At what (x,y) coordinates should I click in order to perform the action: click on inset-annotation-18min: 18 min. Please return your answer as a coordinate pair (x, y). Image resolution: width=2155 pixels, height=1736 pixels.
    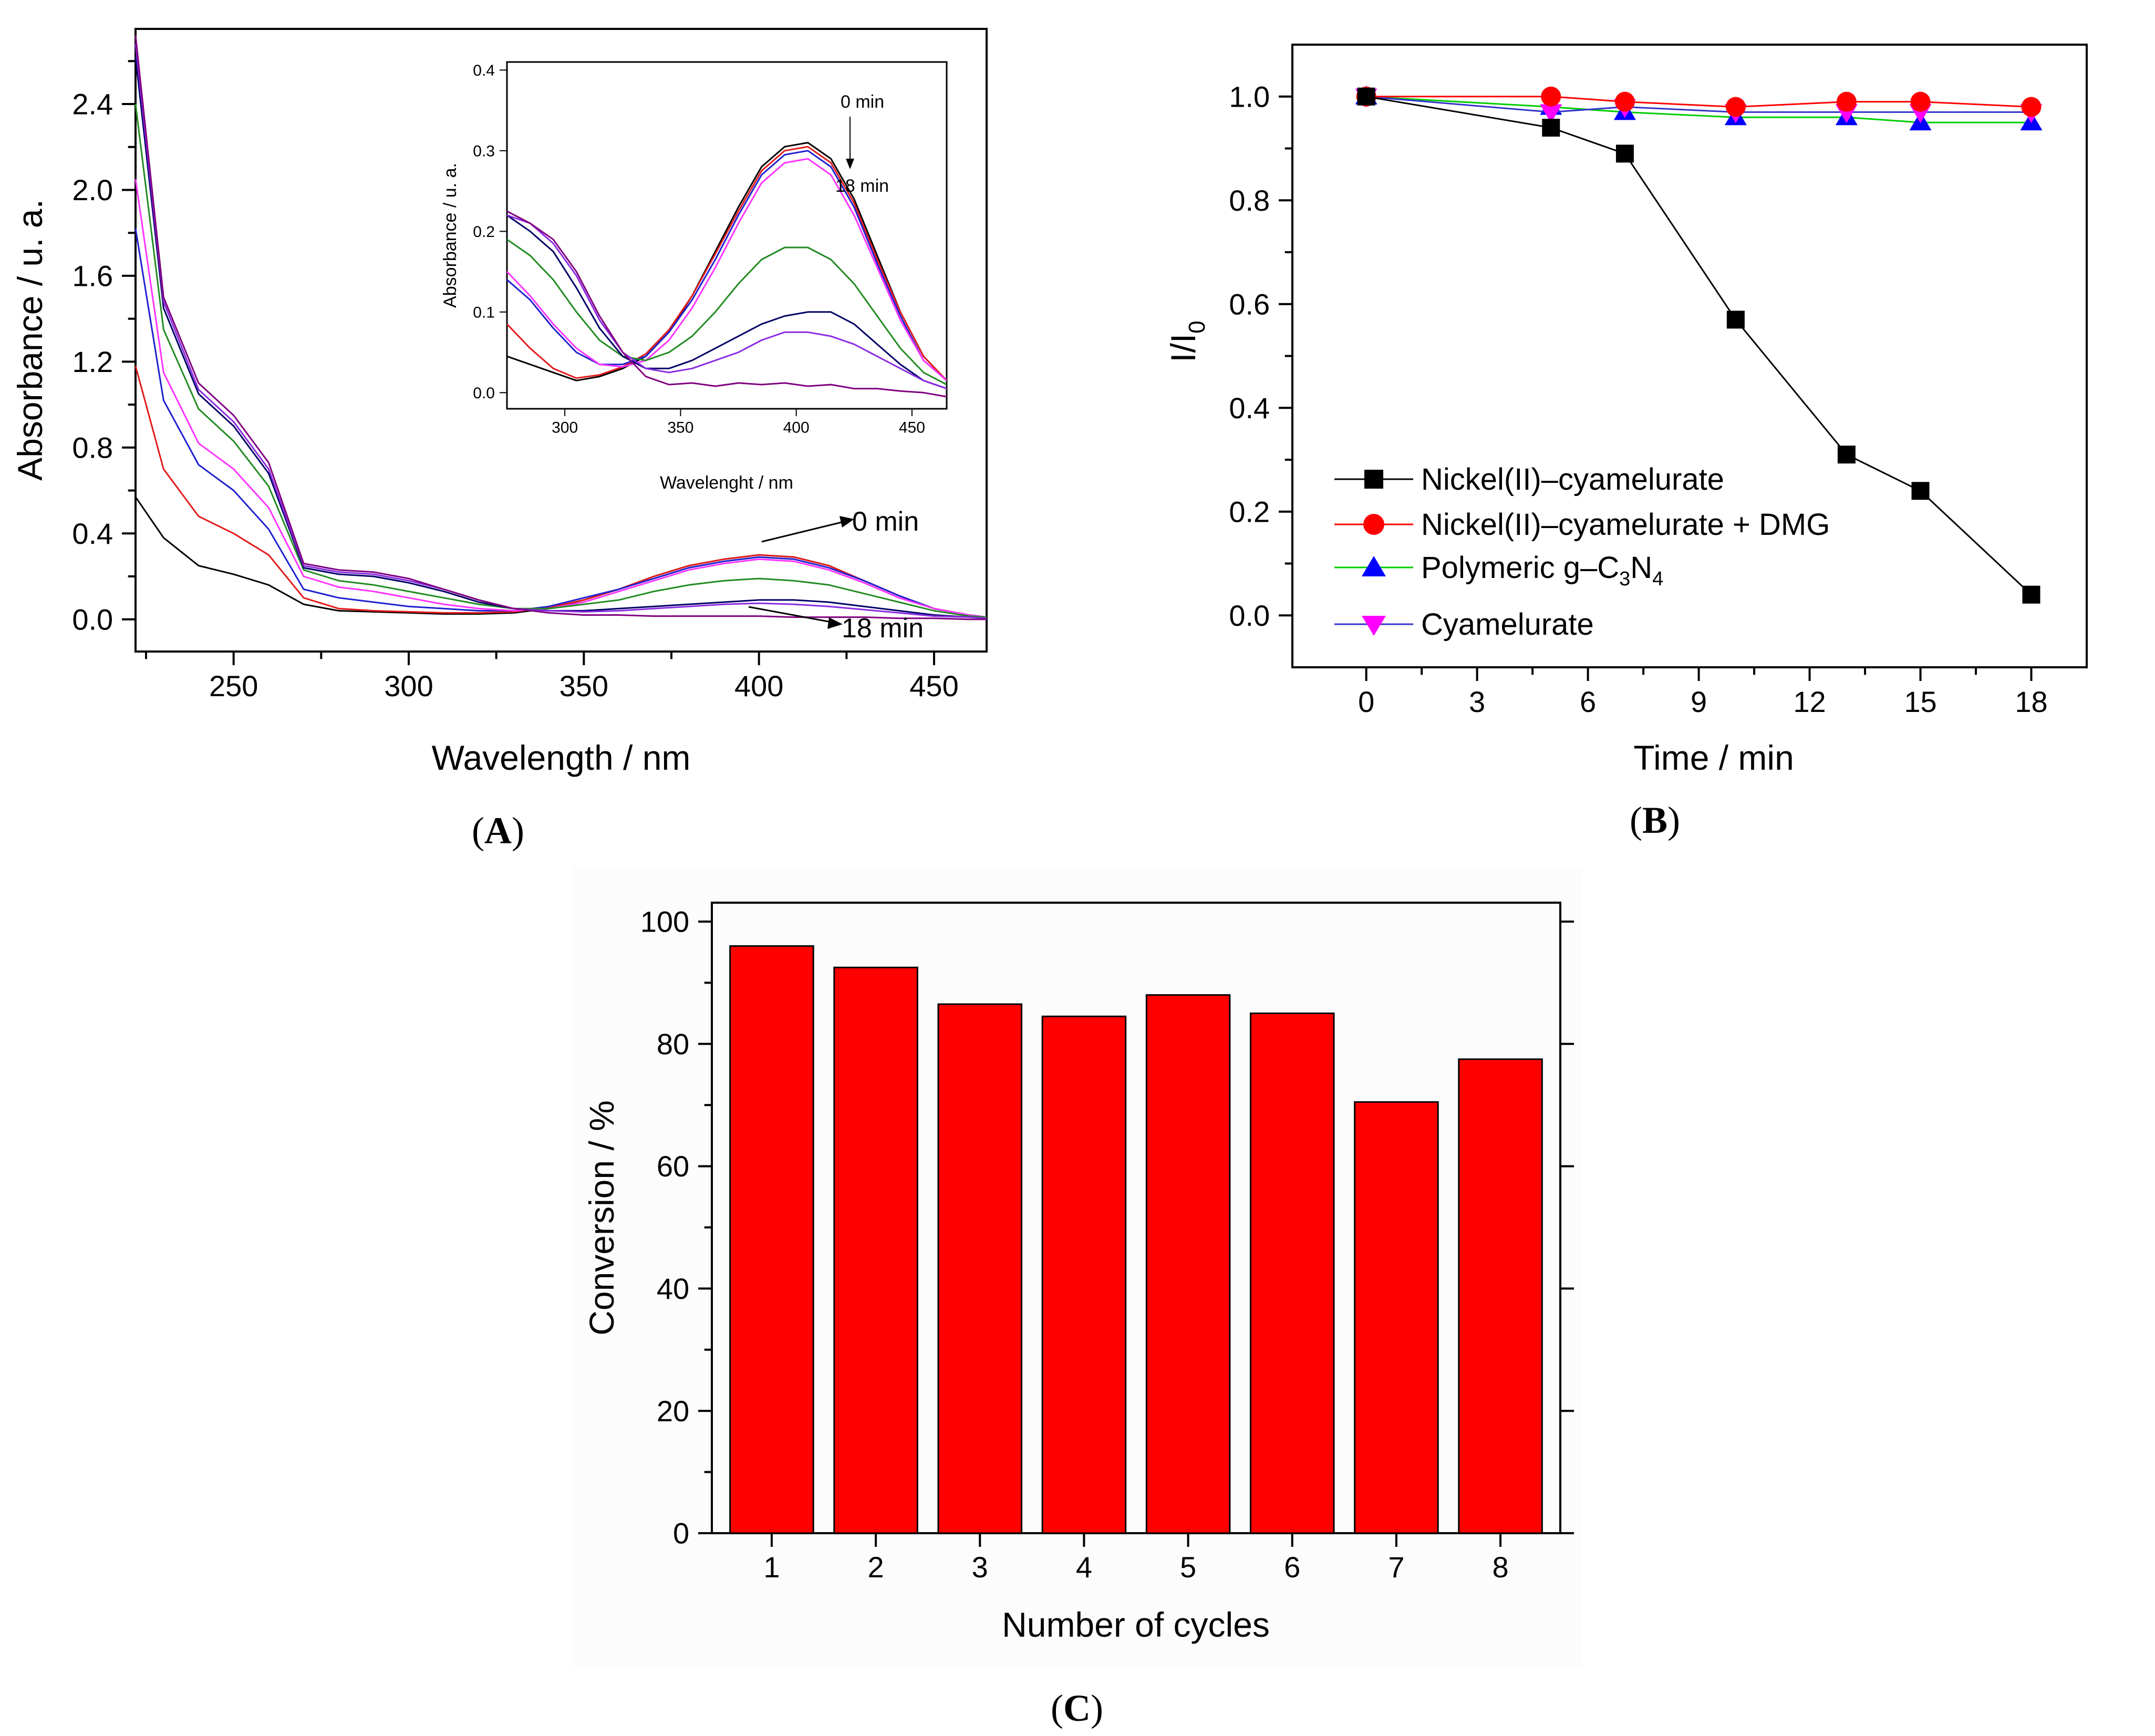
    Looking at the image, I should click on (862, 186).